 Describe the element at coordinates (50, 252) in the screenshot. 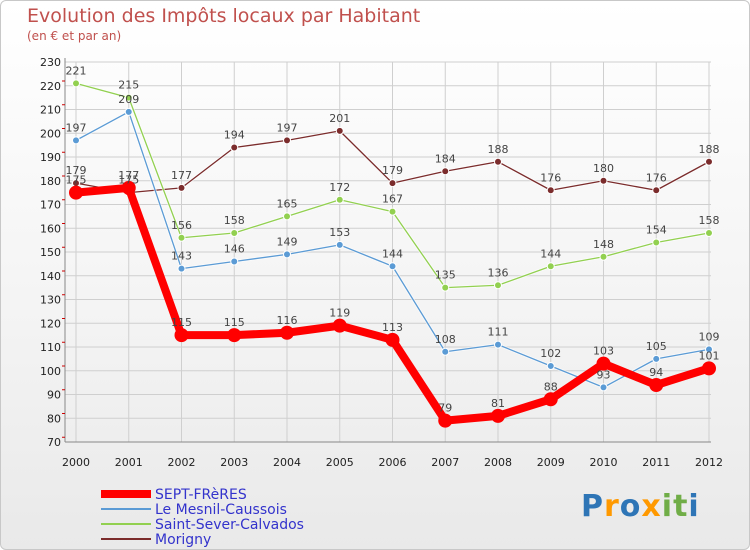

I see `y-tick-label: 150` at that location.